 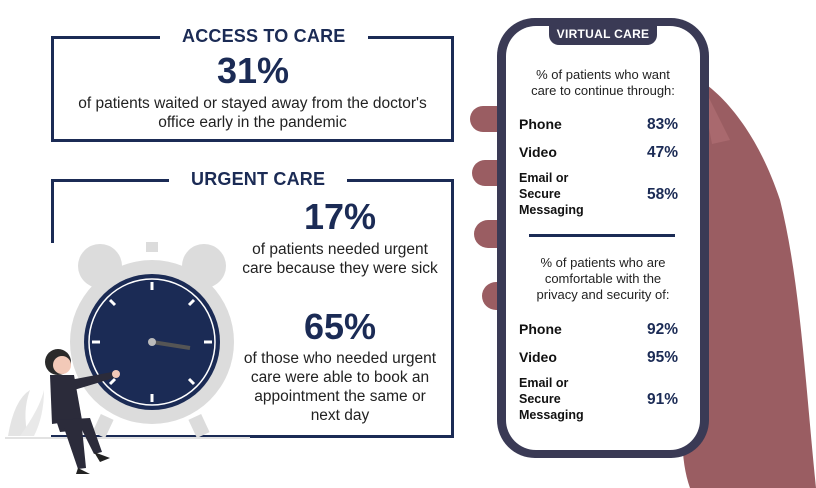 I want to click on urgent-stat-2: 65%, so click(x=340, y=326).